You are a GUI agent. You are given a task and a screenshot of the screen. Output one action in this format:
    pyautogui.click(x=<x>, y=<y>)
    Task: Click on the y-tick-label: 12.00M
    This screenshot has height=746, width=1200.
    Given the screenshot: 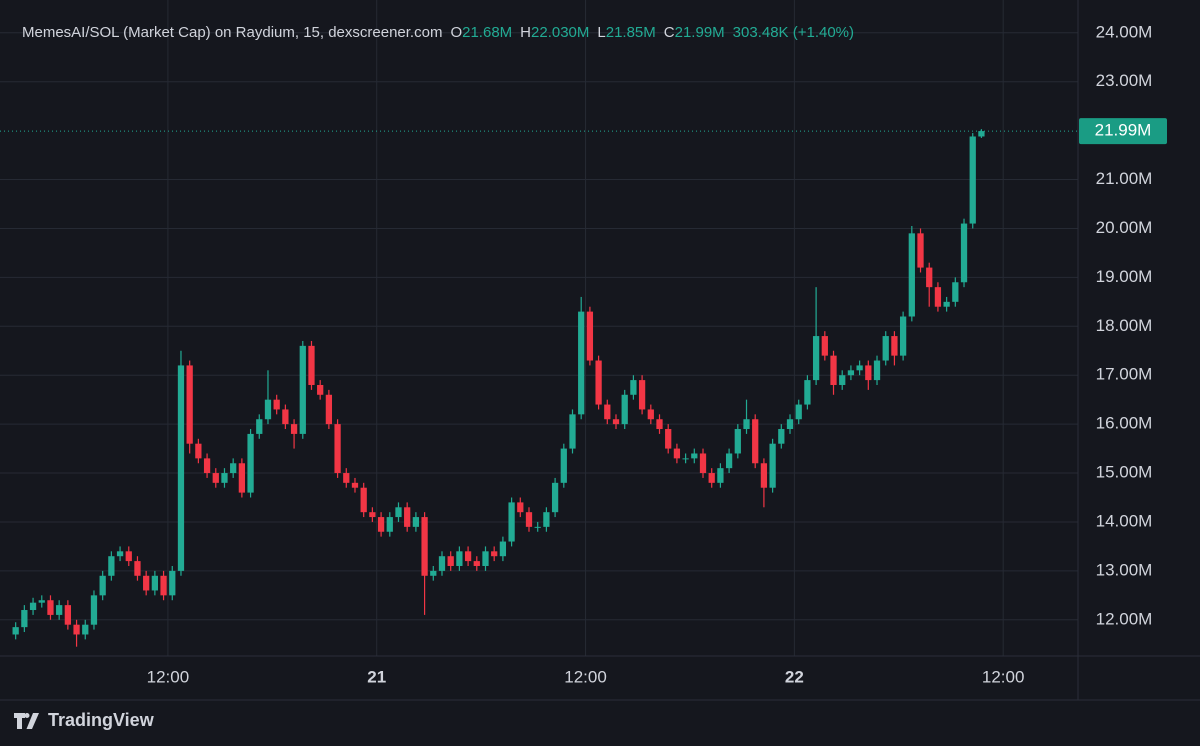 What is the action you would take?
    pyautogui.click(x=1124, y=618)
    